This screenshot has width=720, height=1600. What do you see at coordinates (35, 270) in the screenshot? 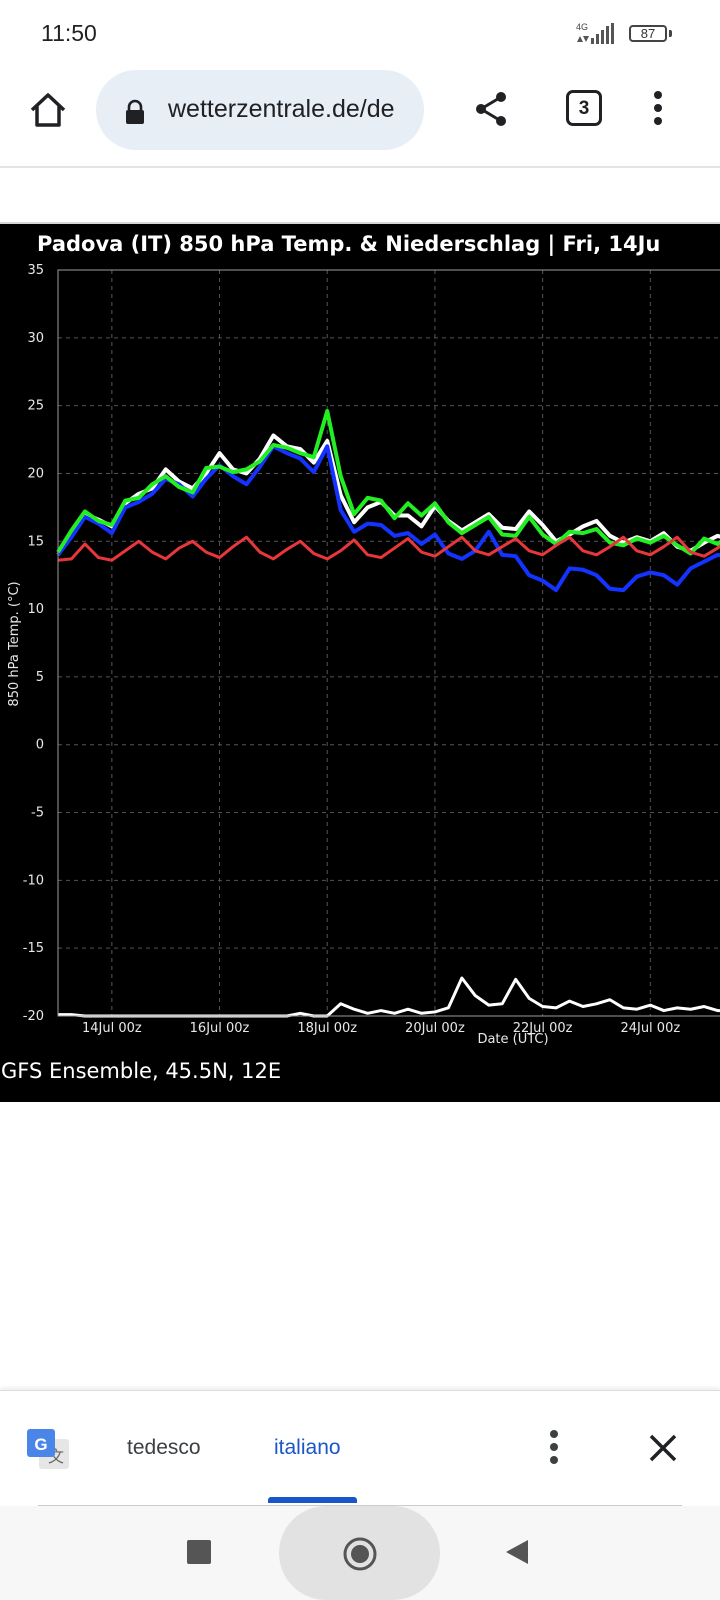
I see `y-tick-label: 35` at bounding box center [35, 270].